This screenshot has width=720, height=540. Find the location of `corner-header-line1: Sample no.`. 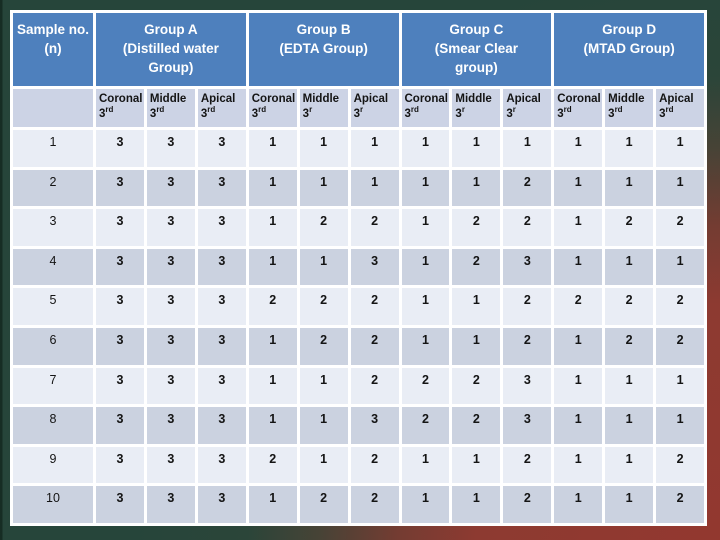

corner-header-line1: Sample no. is located at coordinates (52, 29).